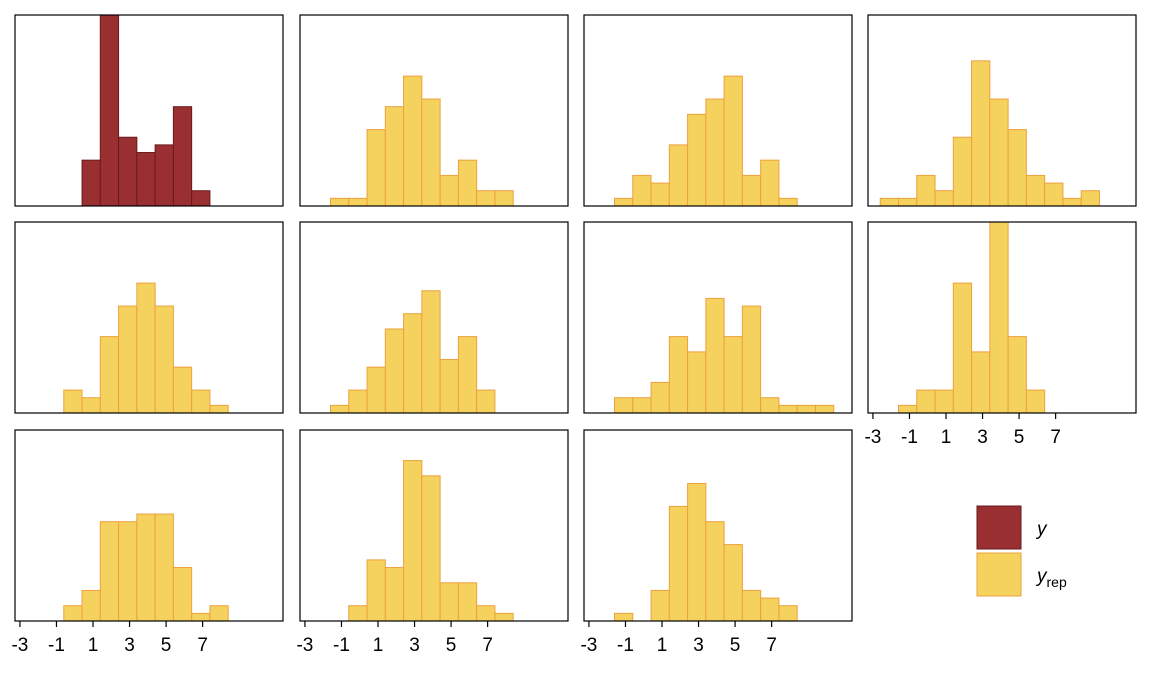  What do you see at coordinates (1041, 529) in the screenshot?
I see `legend-label: y` at bounding box center [1041, 529].